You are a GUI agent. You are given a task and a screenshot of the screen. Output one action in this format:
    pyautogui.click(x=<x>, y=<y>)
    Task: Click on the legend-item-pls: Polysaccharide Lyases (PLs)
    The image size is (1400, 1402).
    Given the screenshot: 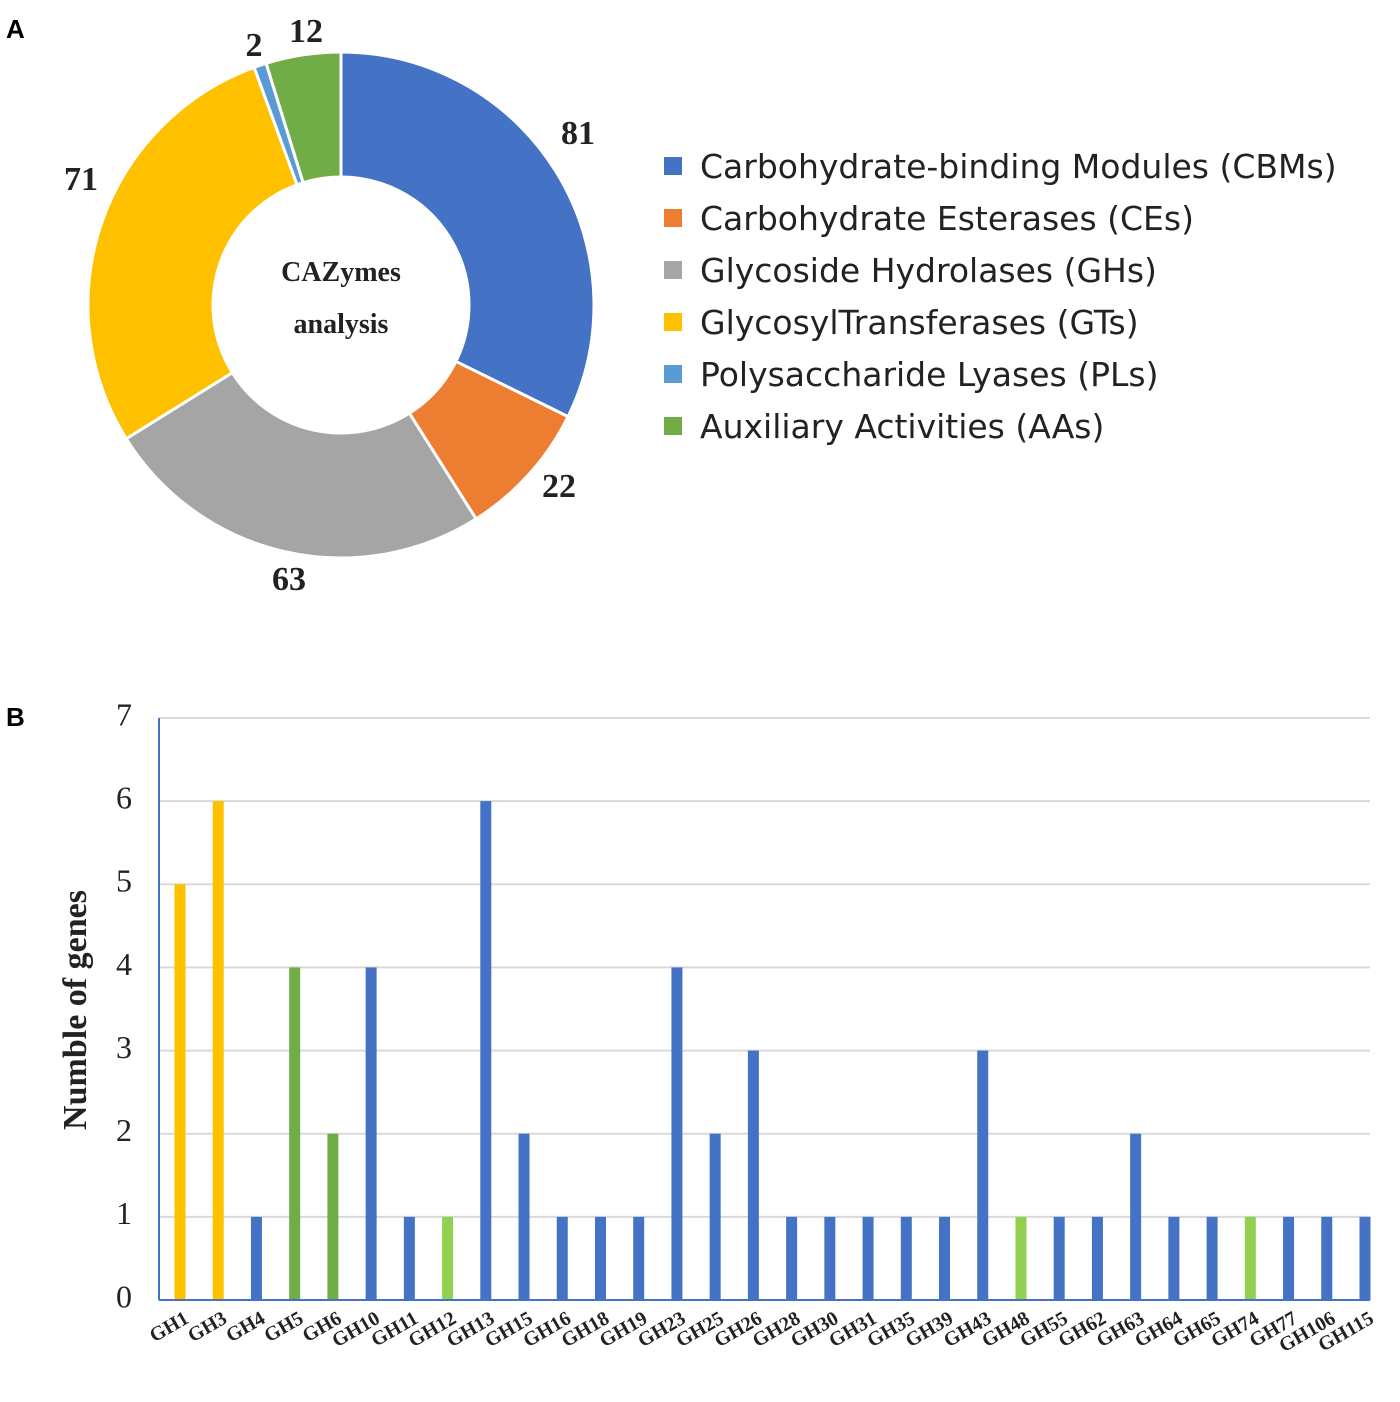 What is the action you would take?
    pyautogui.click(x=1000, y=374)
    